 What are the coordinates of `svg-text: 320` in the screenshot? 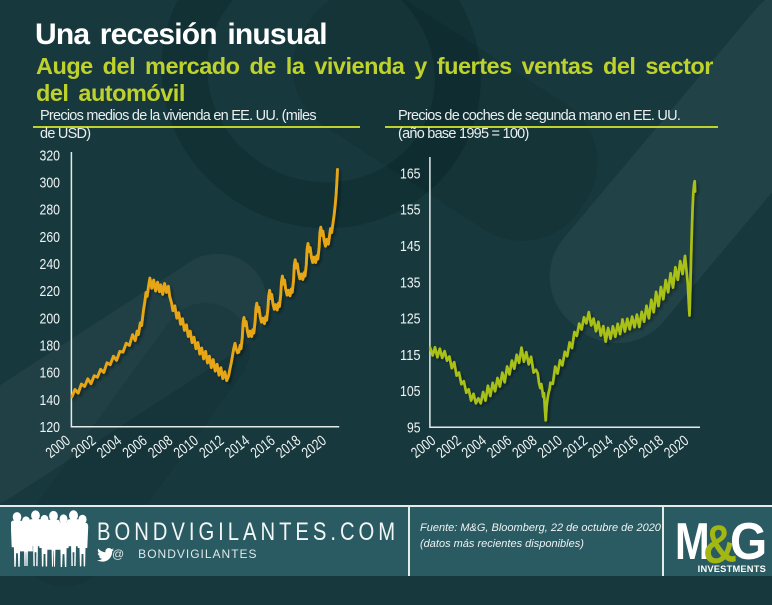 It's located at (50, 155).